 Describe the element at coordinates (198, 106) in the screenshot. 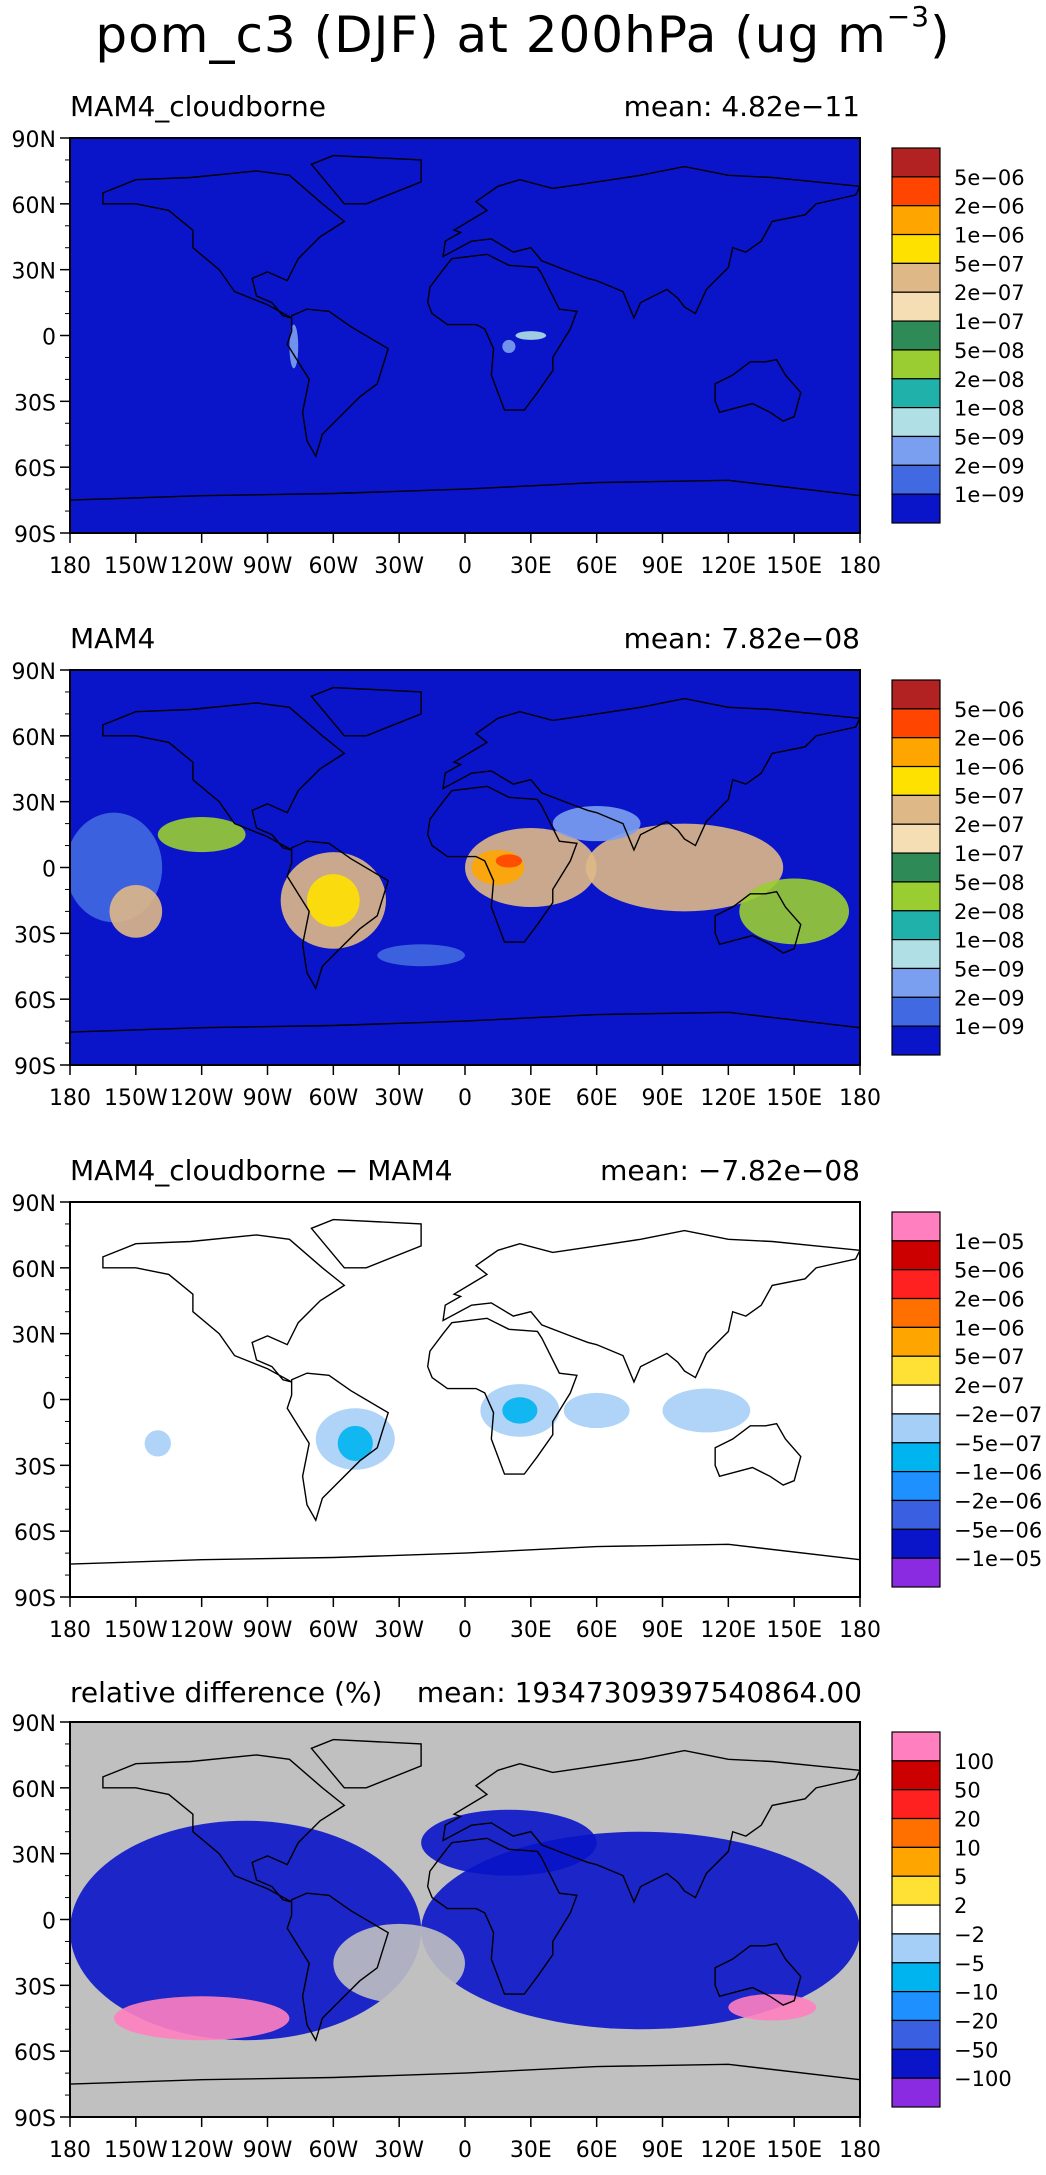

I see `panel-title: MAM4_cloudborne` at that location.